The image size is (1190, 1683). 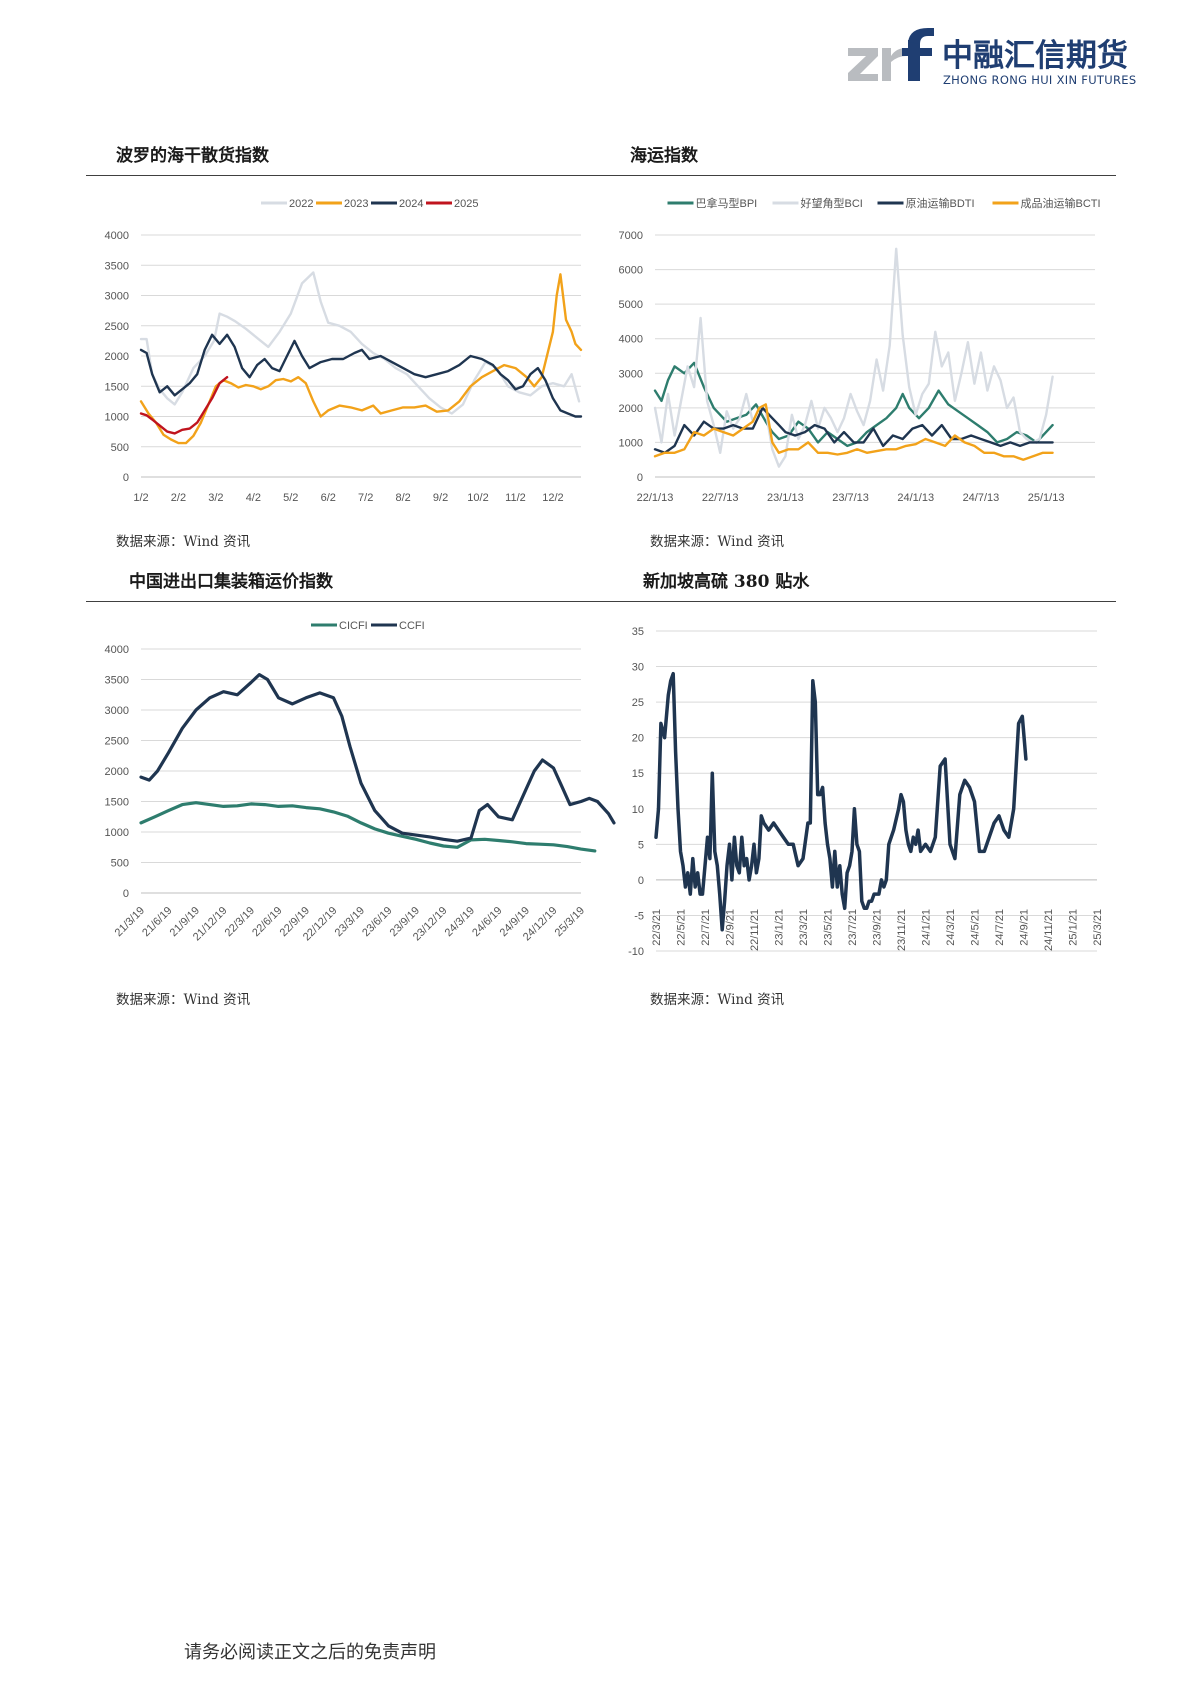 I want to click on y-tick-label: 3500, so click(x=117, y=266).